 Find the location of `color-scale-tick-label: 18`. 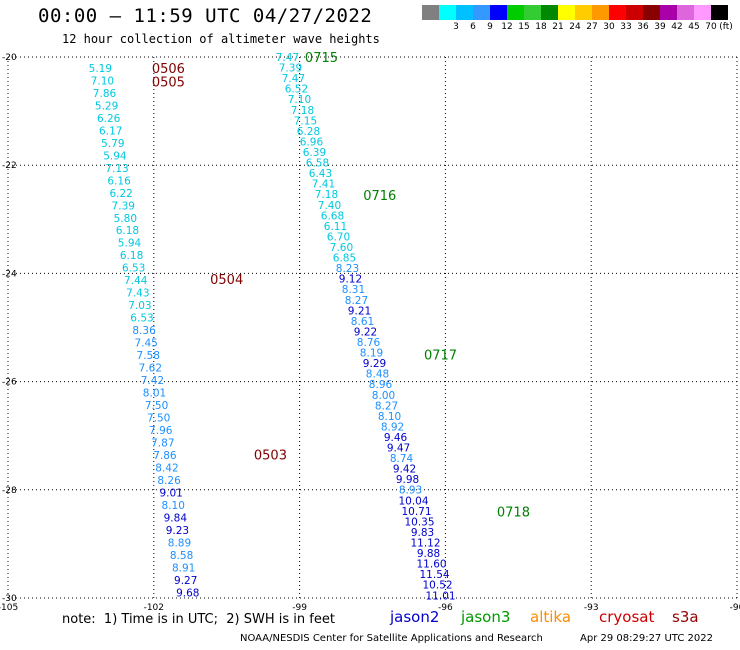

color-scale-tick-label: 18 is located at coordinates (541, 27).